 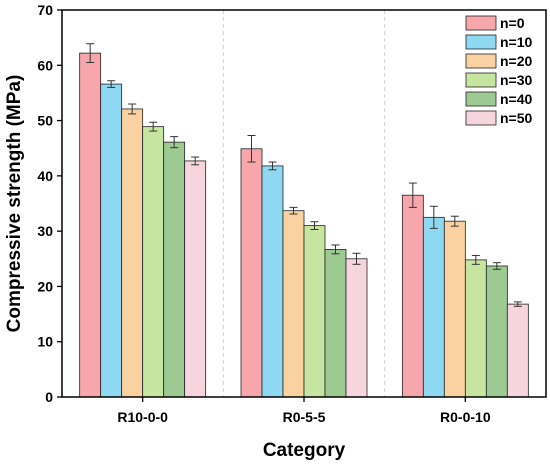 I want to click on legend: n=0 n=10 n=20 n=30 n=40 n=50, so click(x=499, y=70).